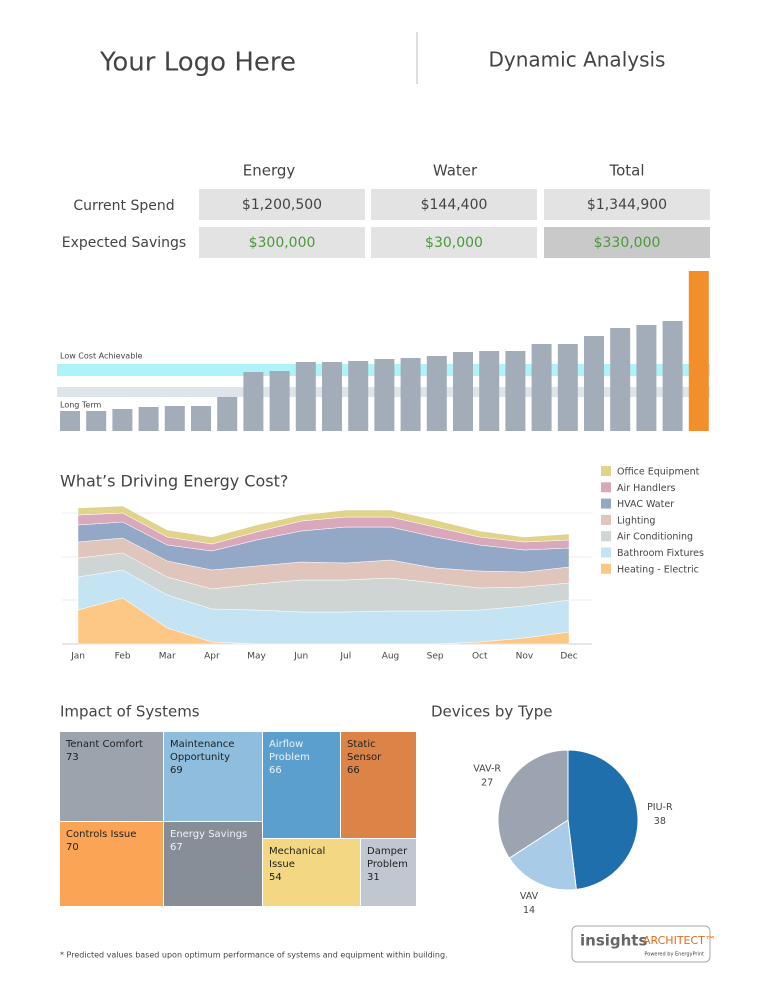 The height and width of the screenshot is (996, 768). Describe the element at coordinates (300, 657) in the screenshot. I see `x-tick-label: Jun` at that location.